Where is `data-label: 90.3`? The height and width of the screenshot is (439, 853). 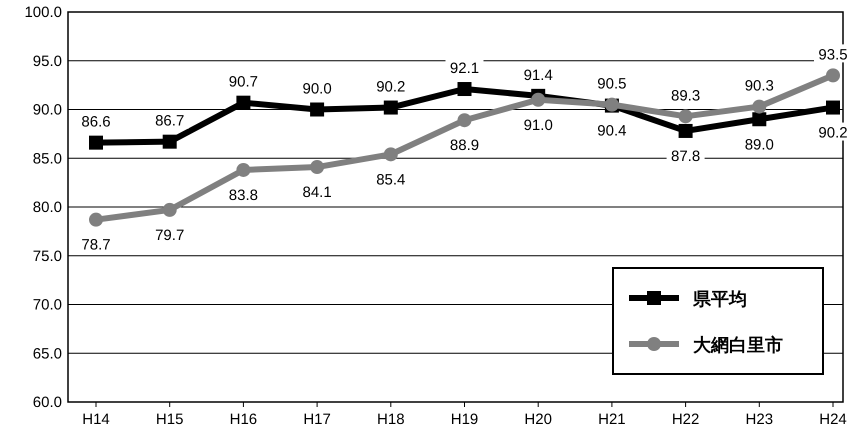
data-label: 90.3 is located at coordinates (759, 86).